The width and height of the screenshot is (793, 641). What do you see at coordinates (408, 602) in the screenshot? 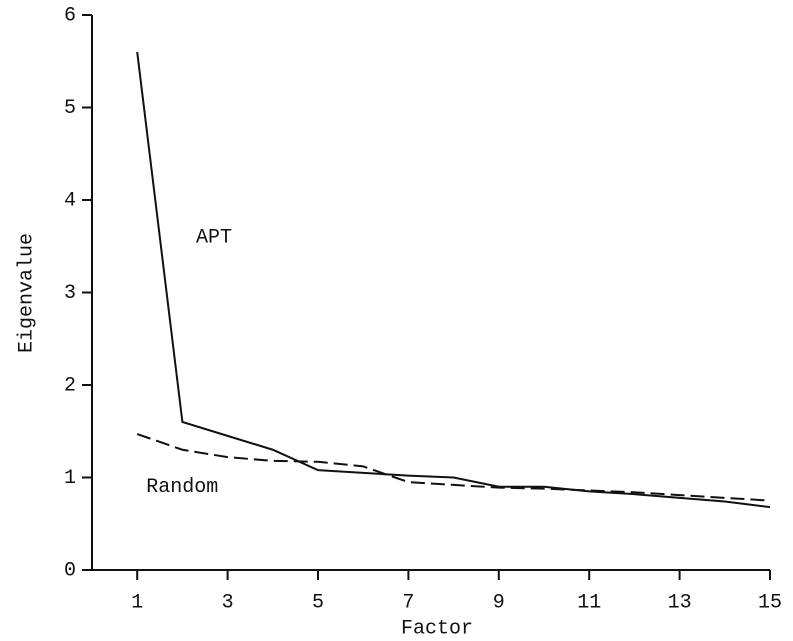
I see `x-tick-label: 7` at bounding box center [408, 602].